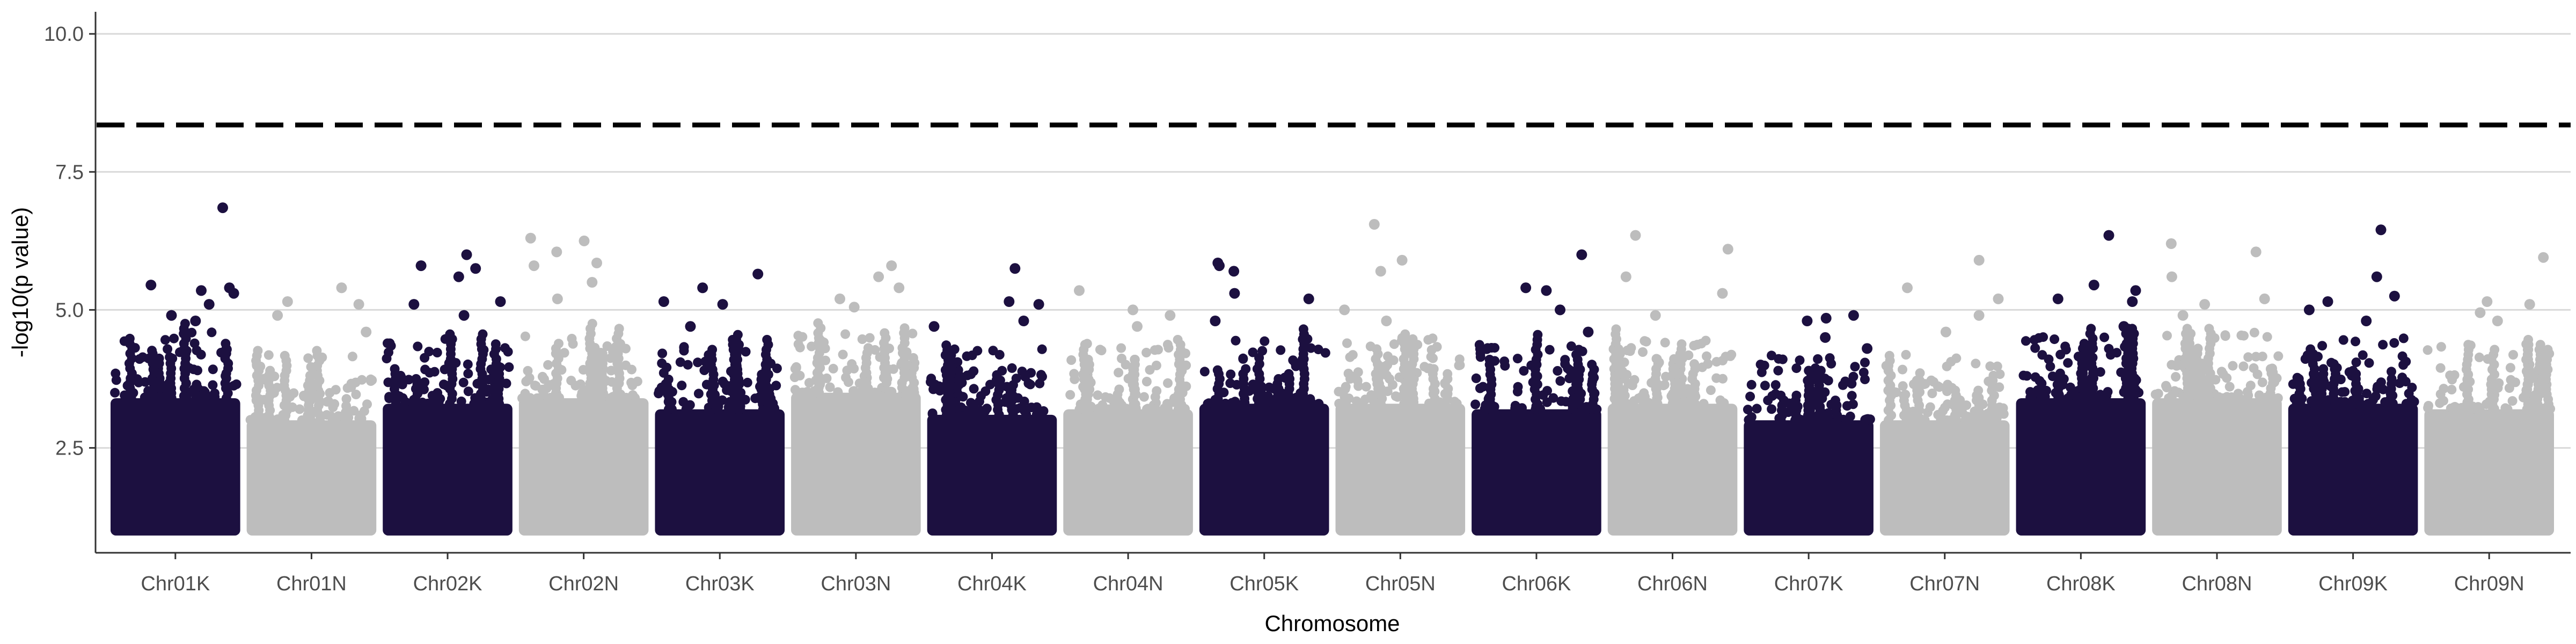 Image resolution: width=2576 pixels, height=644 pixels. I want to click on dense-points-band, so click(1672, 470).